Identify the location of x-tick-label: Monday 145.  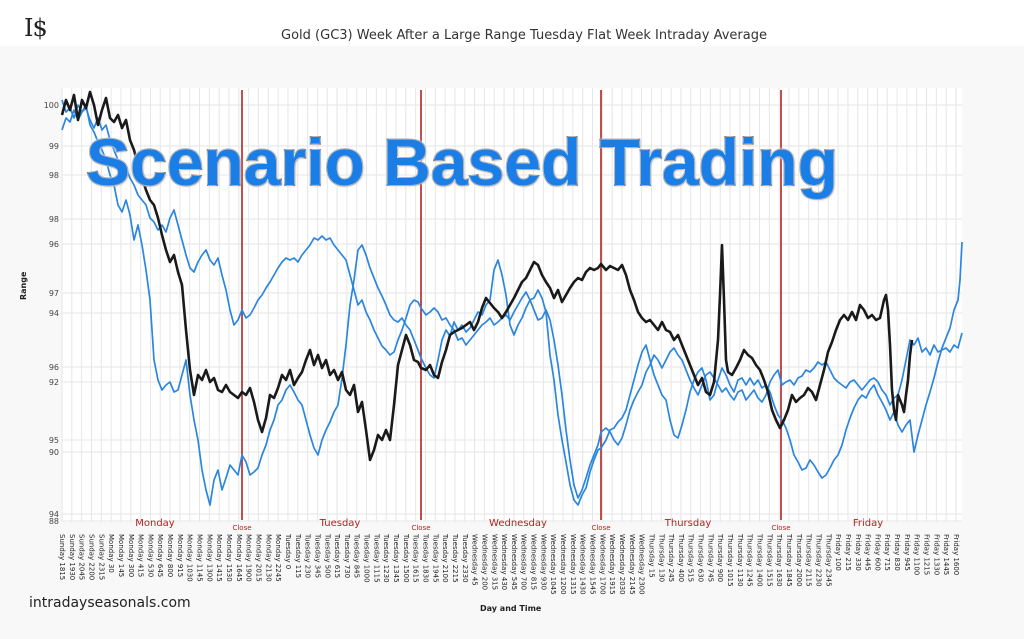
(121, 555).